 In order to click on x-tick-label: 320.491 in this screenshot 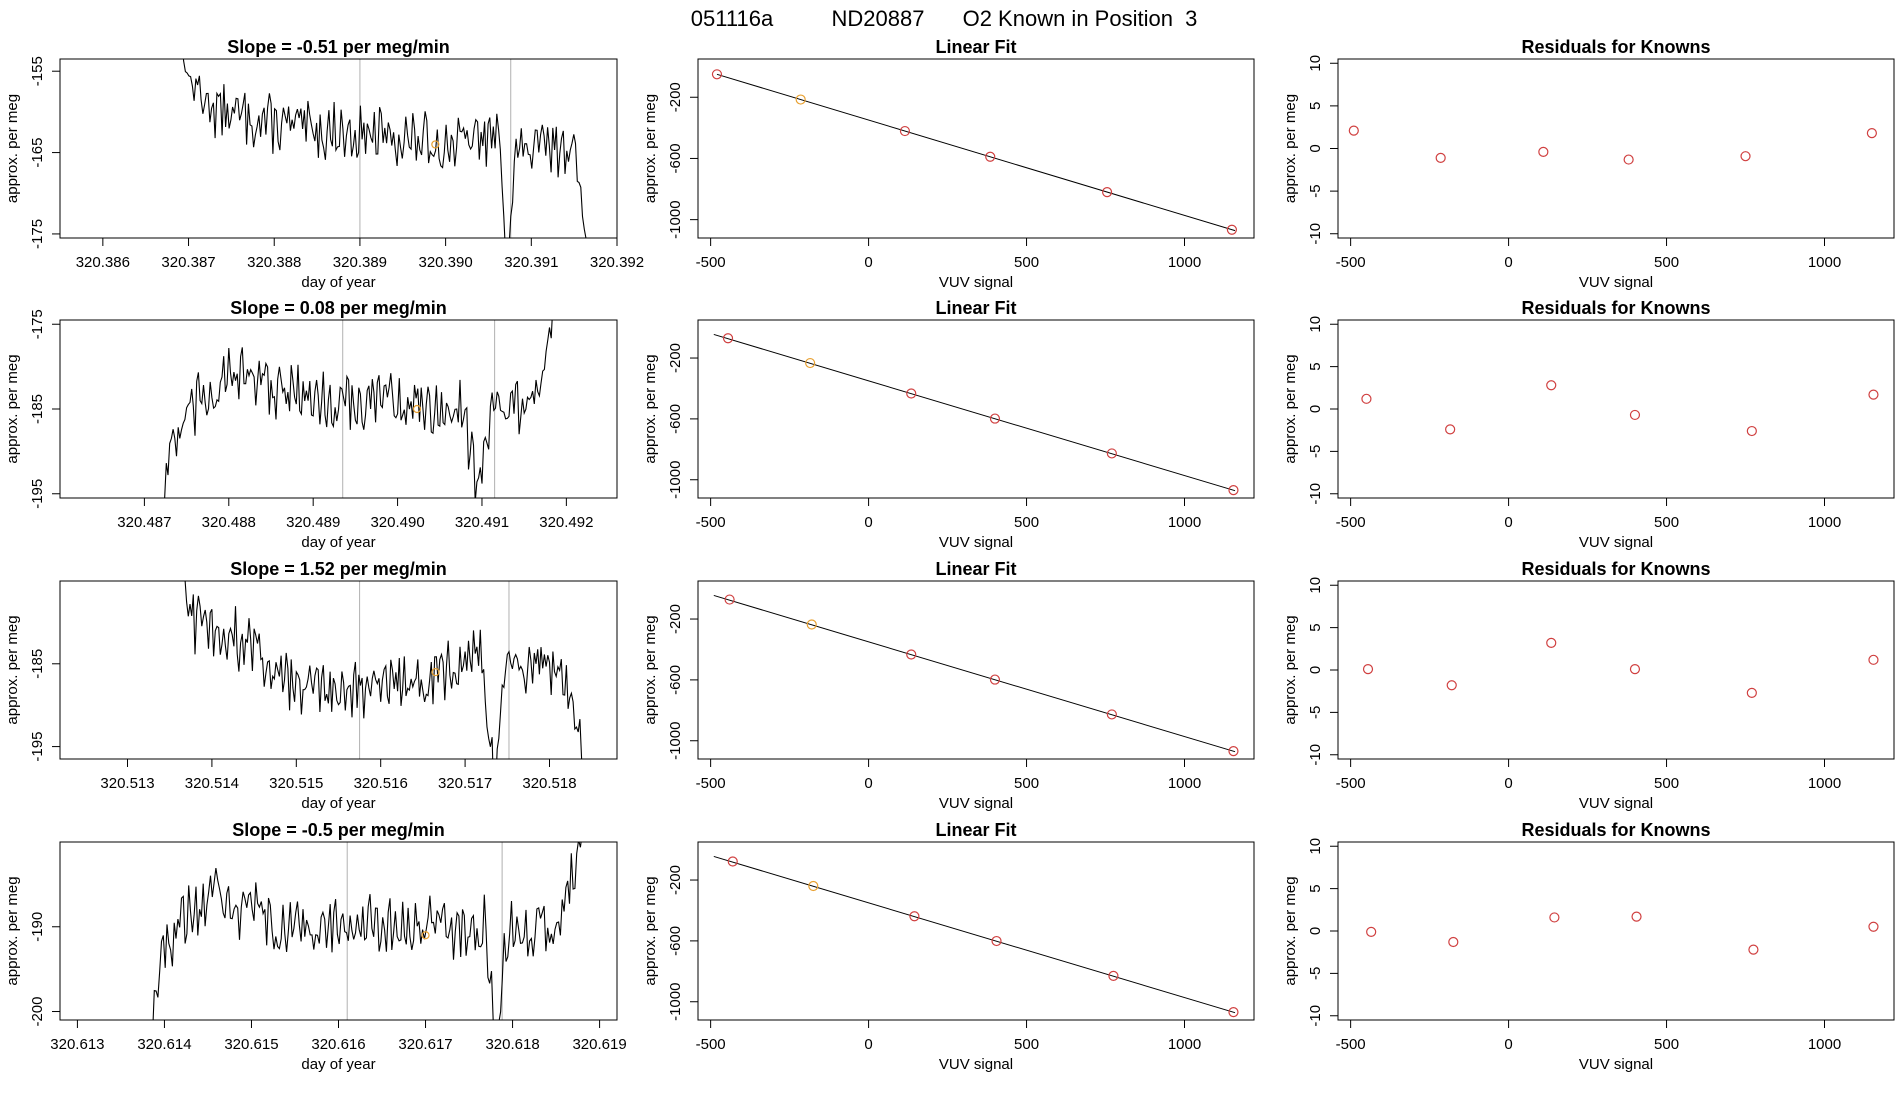, I will do `click(482, 522)`.